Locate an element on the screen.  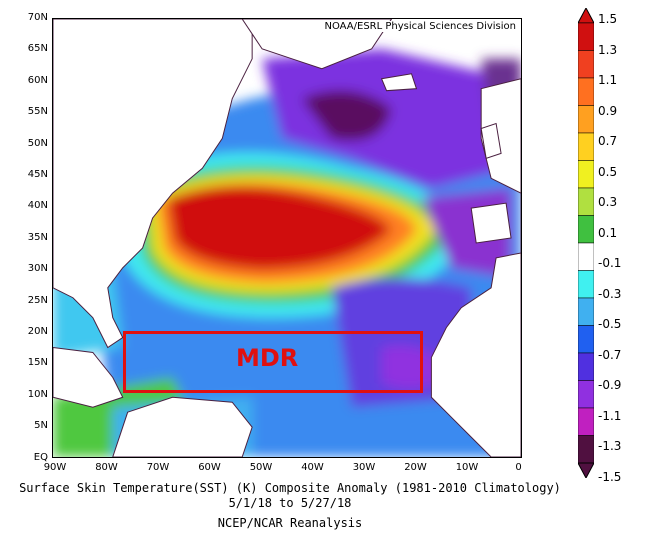
lat-label: 65N is located at coordinates (37, 49).